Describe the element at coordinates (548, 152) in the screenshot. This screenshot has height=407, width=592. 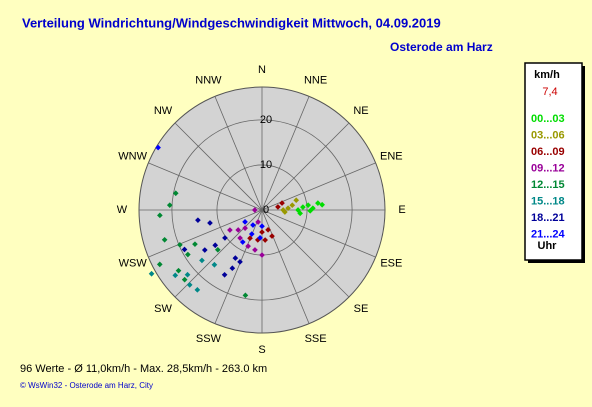
I see `legend-entry: 06...09` at that location.